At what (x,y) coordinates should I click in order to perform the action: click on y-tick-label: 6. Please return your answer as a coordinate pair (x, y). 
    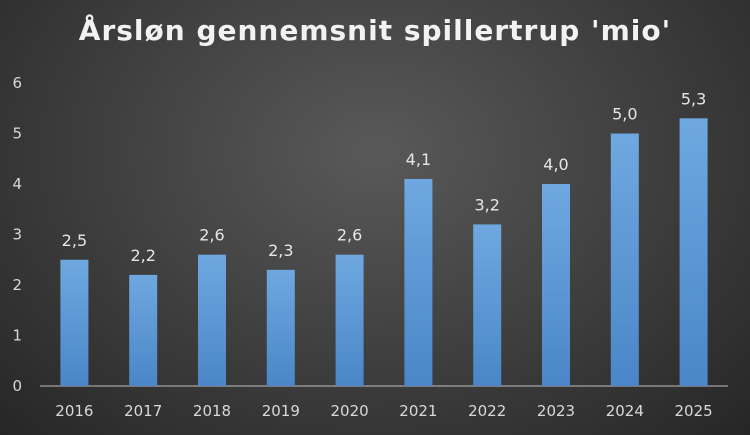
    Looking at the image, I should click on (17, 83).